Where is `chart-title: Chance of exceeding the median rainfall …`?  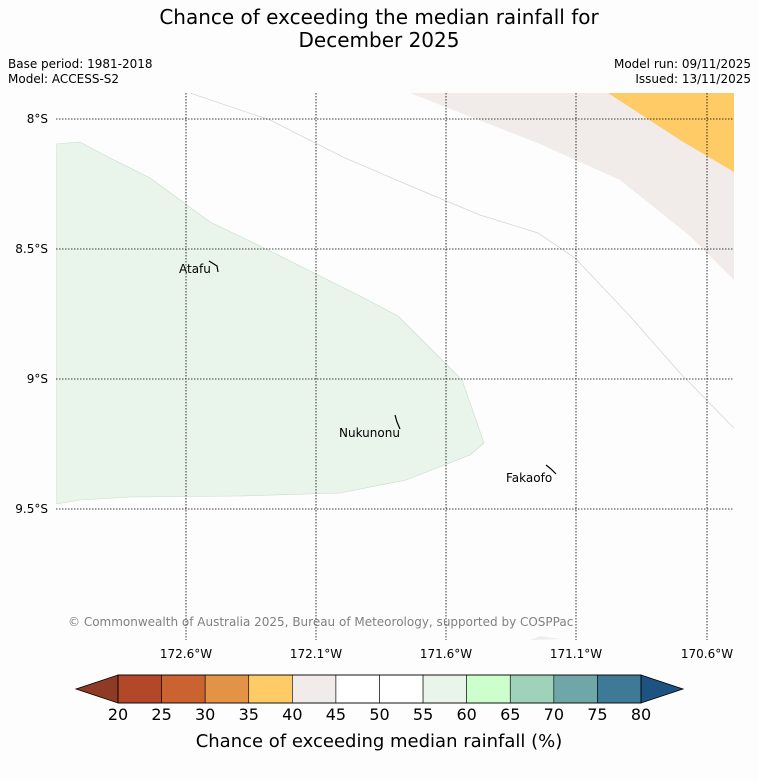
chart-title: Chance of exceeding the median rainfall … is located at coordinates (379, 29).